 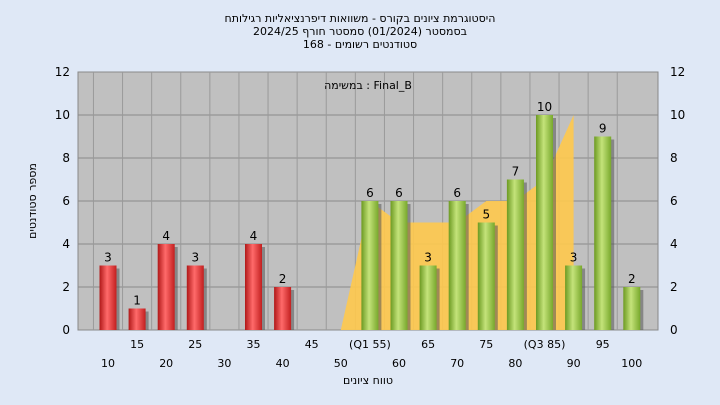 I want to click on value-label: 5, so click(x=486, y=215).